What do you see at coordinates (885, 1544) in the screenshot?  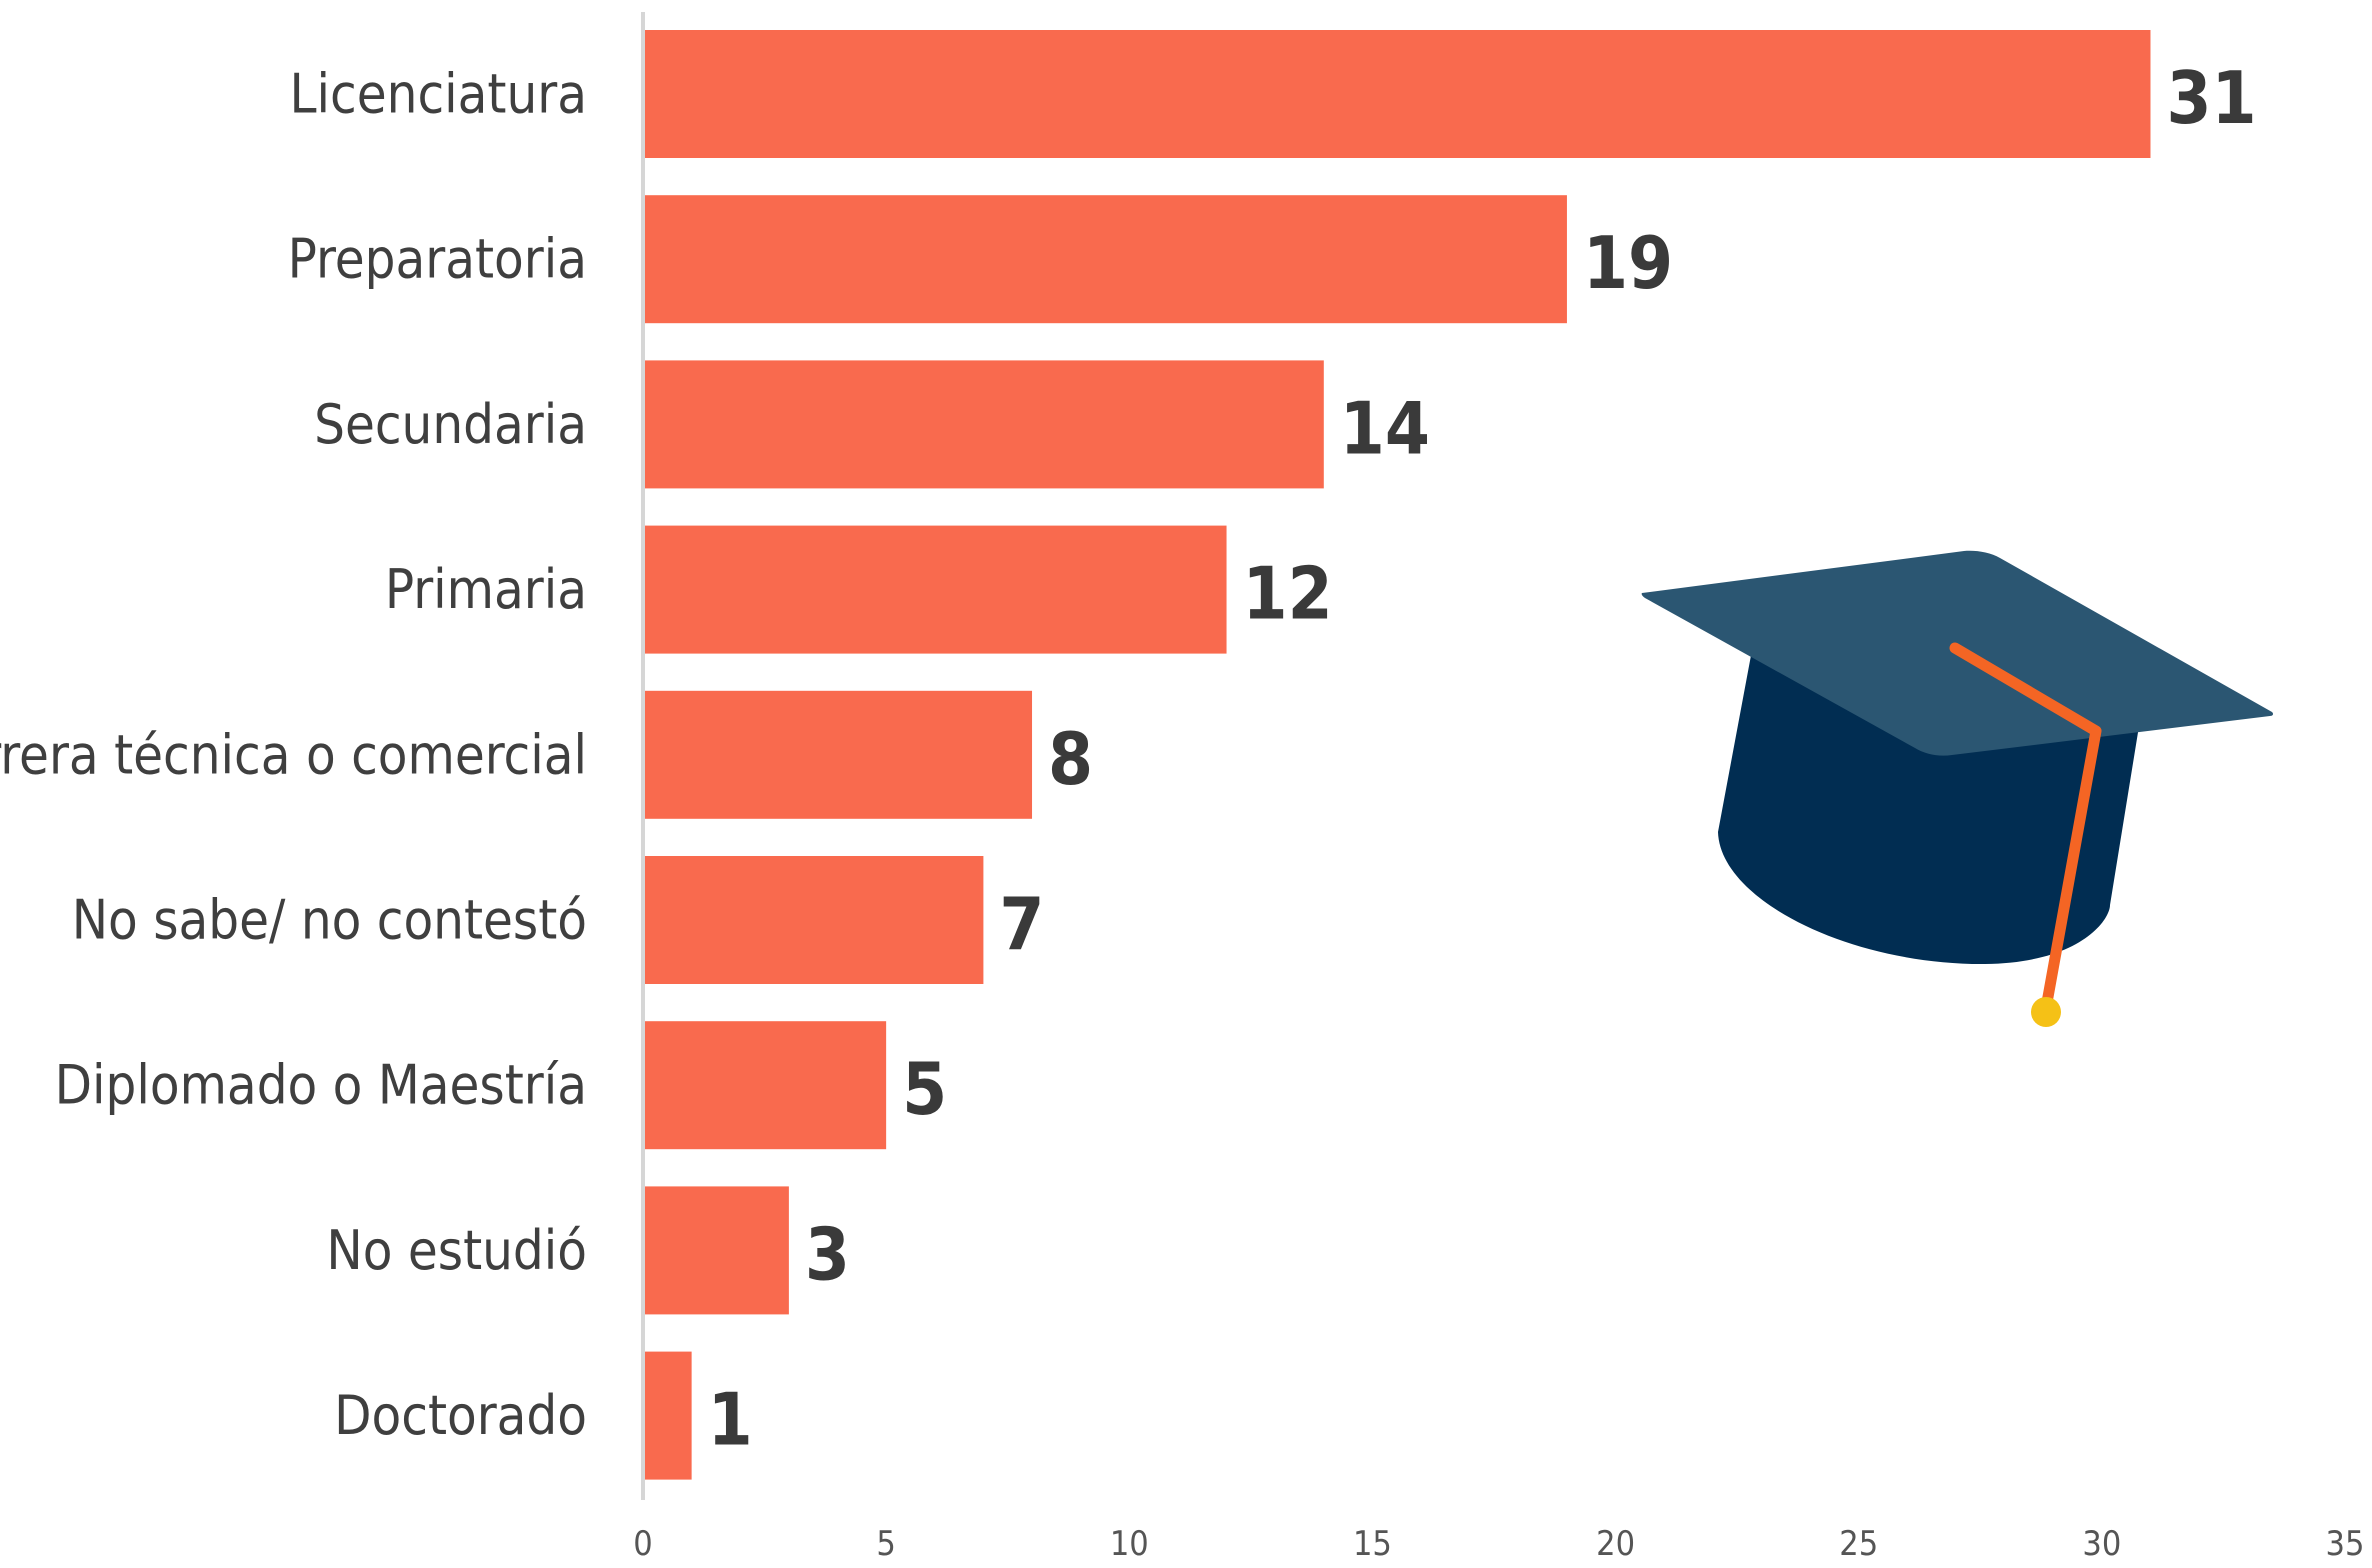 I see `x-tick-label: 5` at bounding box center [885, 1544].